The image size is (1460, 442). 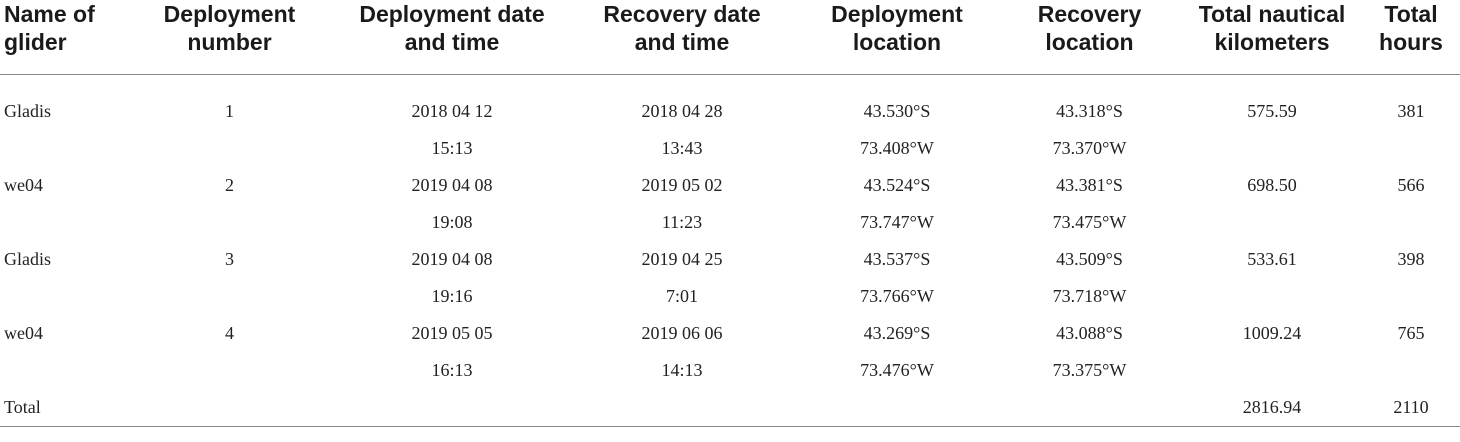 What do you see at coordinates (897, 296) in the screenshot?
I see `cell-deployment-longitude: 73.766°W` at bounding box center [897, 296].